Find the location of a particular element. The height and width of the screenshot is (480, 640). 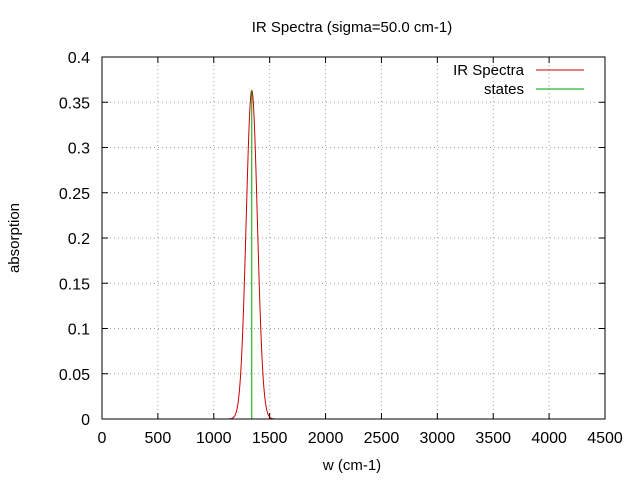

x-axis-title: w (cm-1) is located at coordinates (351, 465).